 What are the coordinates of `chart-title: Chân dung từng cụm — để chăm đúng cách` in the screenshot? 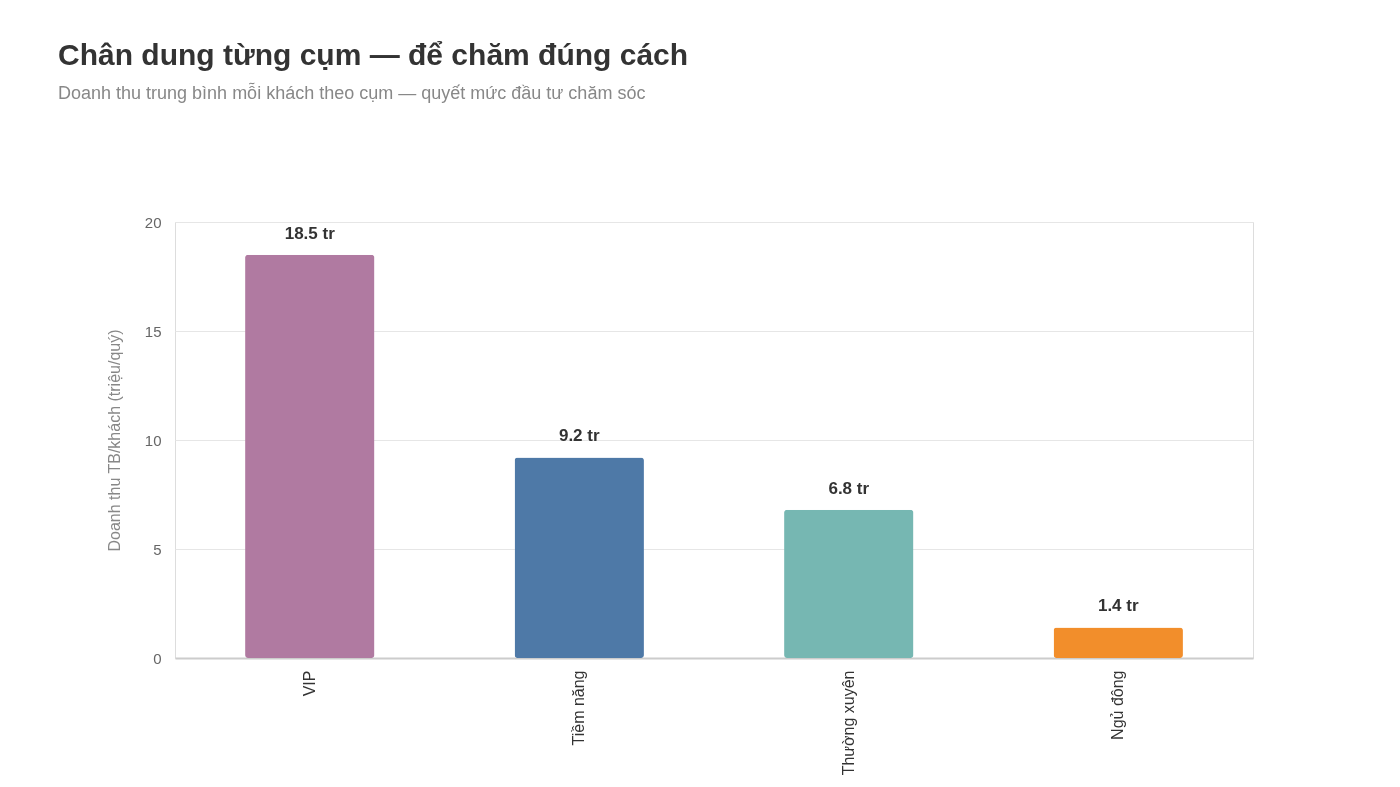 It's located at (373, 54).